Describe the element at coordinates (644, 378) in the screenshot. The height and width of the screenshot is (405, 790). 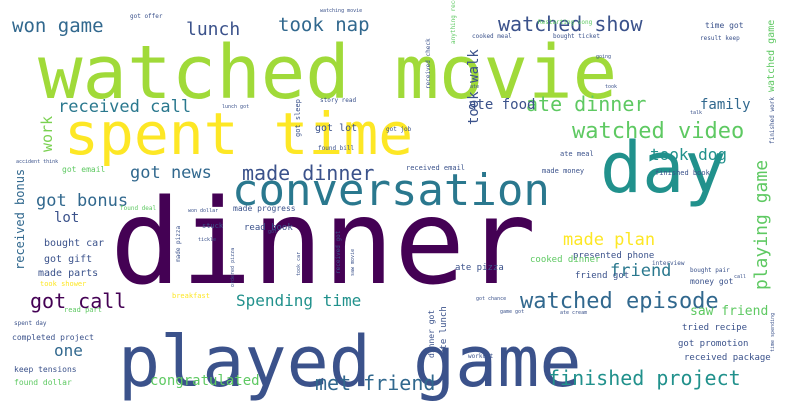
I see `word-finished-project: finished project` at that location.